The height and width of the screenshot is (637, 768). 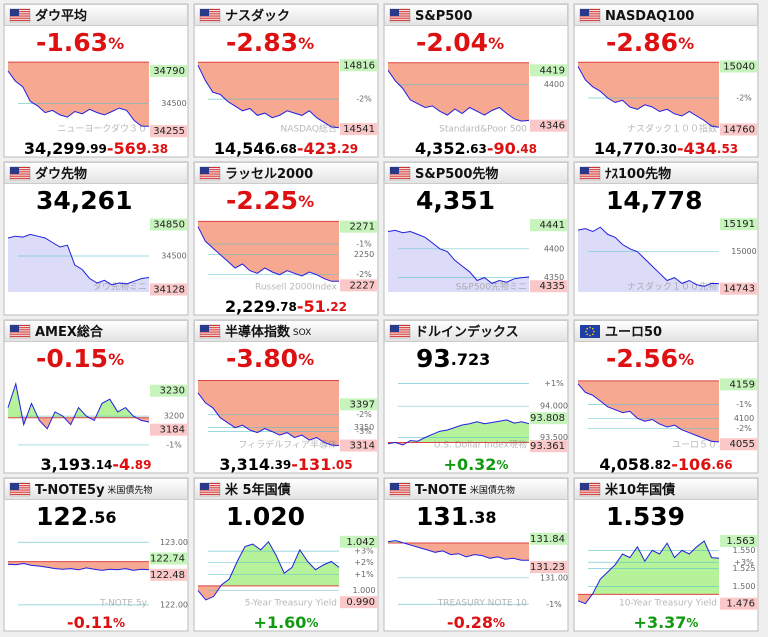 What do you see at coordinates (362, 227) in the screenshot?
I see `high-label: 2271` at bounding box center [362, 227].